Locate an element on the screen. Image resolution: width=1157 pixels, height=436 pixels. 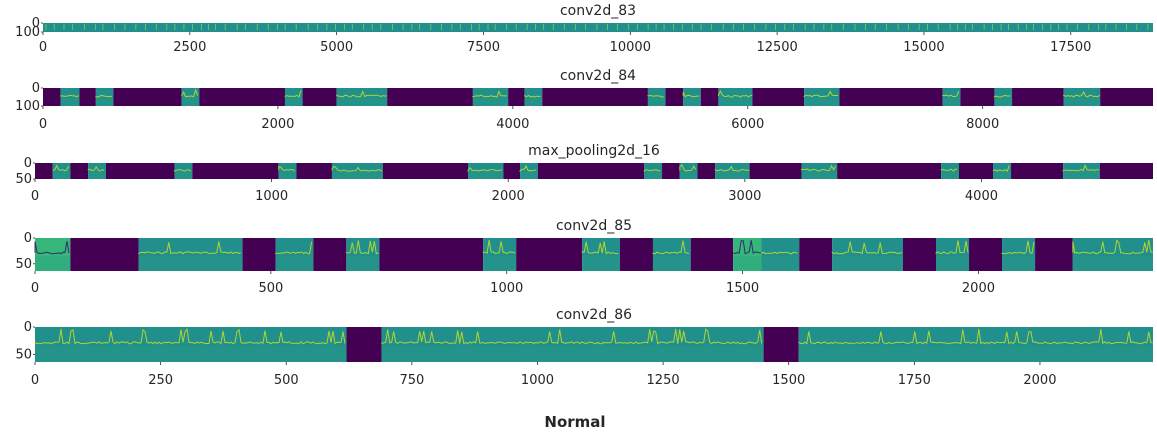
x-tick-label: 2000 is located at coordinates (1039, 380).